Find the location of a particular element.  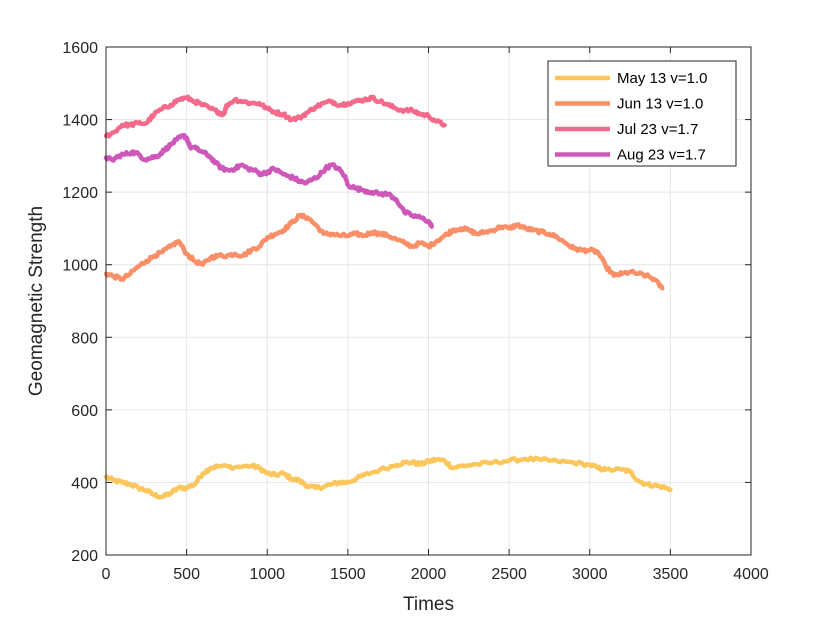

x-tick-label: 0 is located at coordinates (106, 574).